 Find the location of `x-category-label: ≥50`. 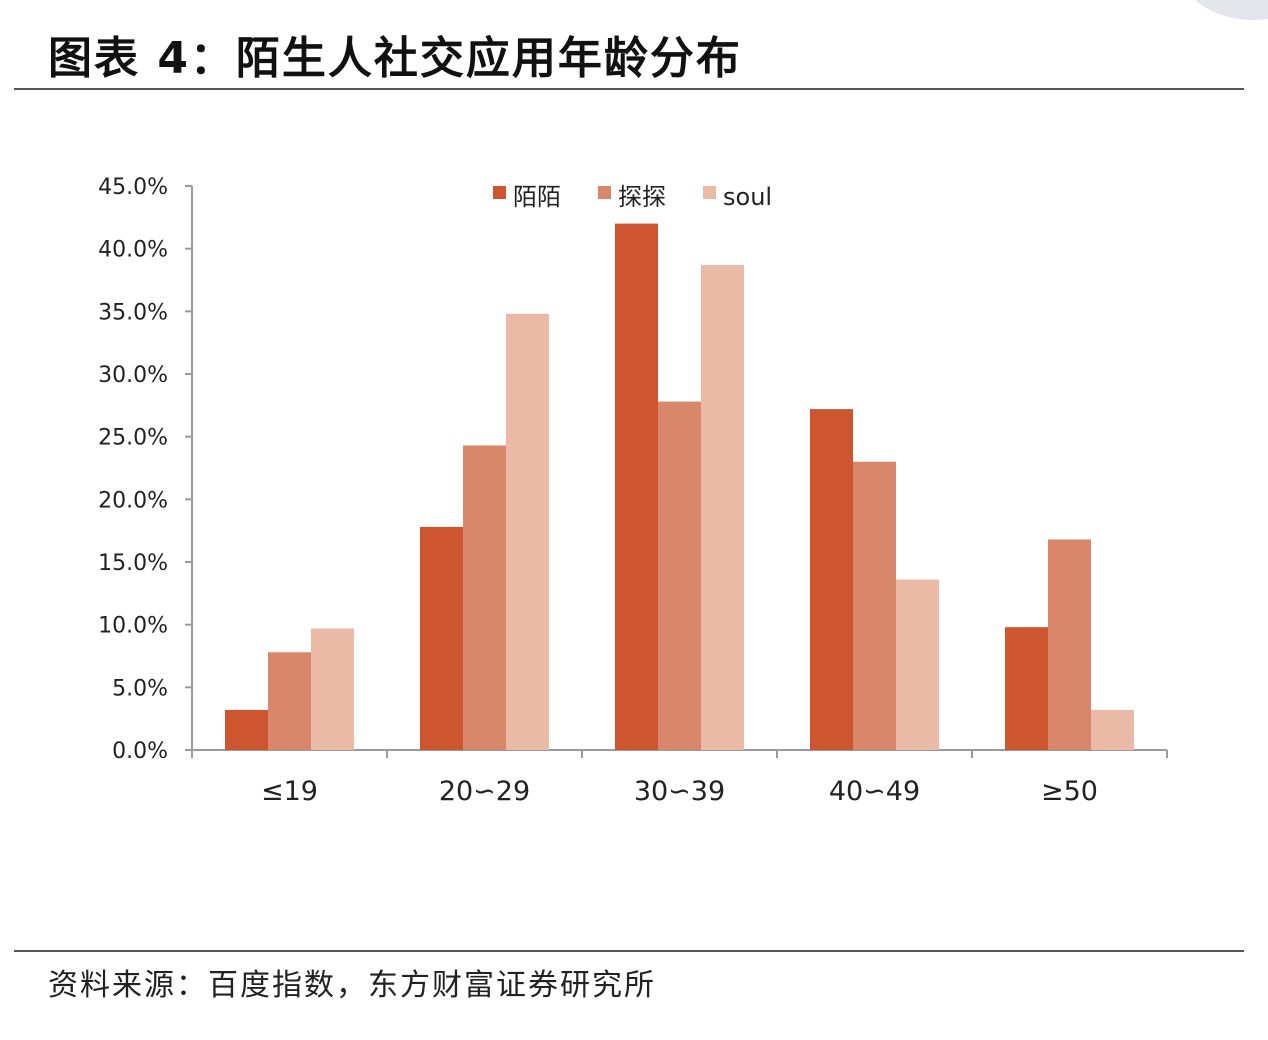

x-category-label: ≥50 is located at coordinates (1069, 791).